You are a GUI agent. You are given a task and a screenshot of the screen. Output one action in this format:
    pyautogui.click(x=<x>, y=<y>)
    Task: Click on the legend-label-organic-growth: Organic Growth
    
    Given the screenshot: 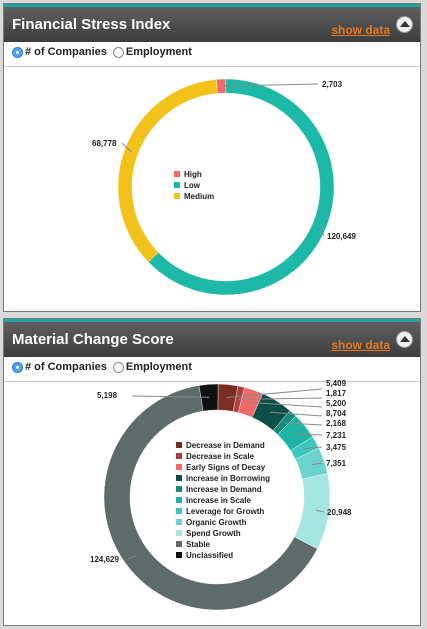 What is the action you would take?
    pyautogui.click(x=216, y=522)
    